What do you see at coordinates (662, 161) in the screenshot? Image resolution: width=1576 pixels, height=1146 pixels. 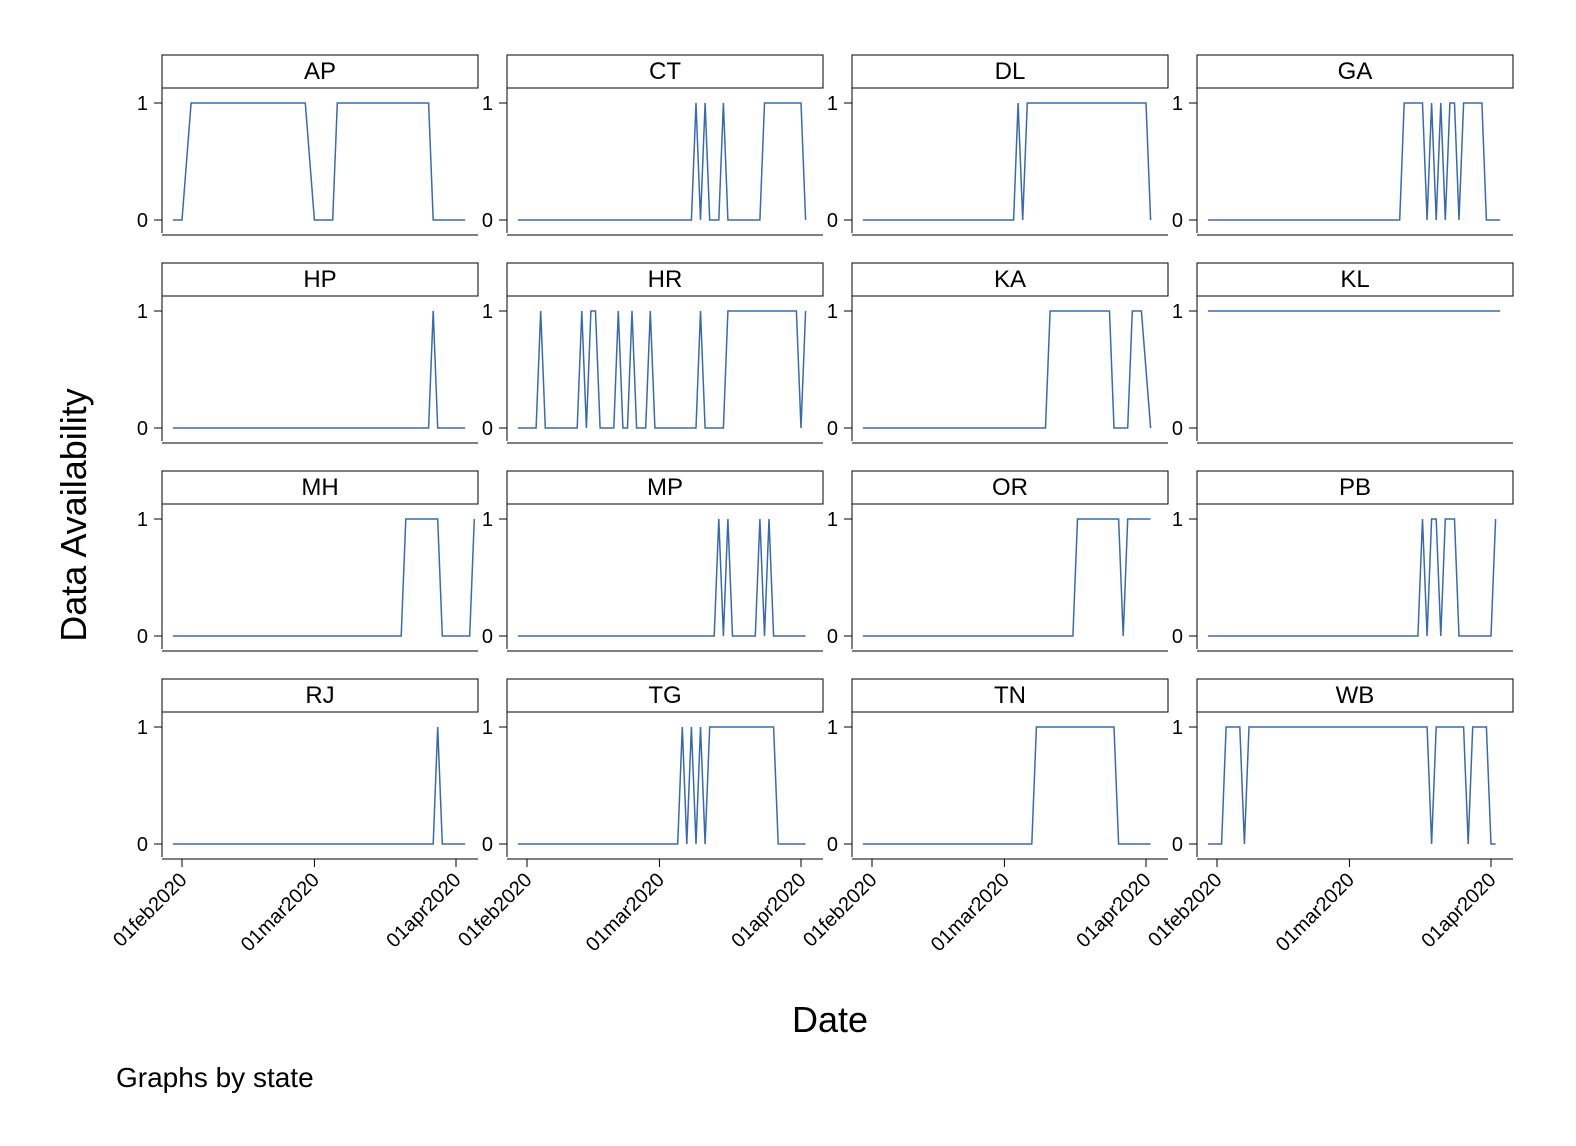 I see `series-line-ct` at bounding box center [662, 161].